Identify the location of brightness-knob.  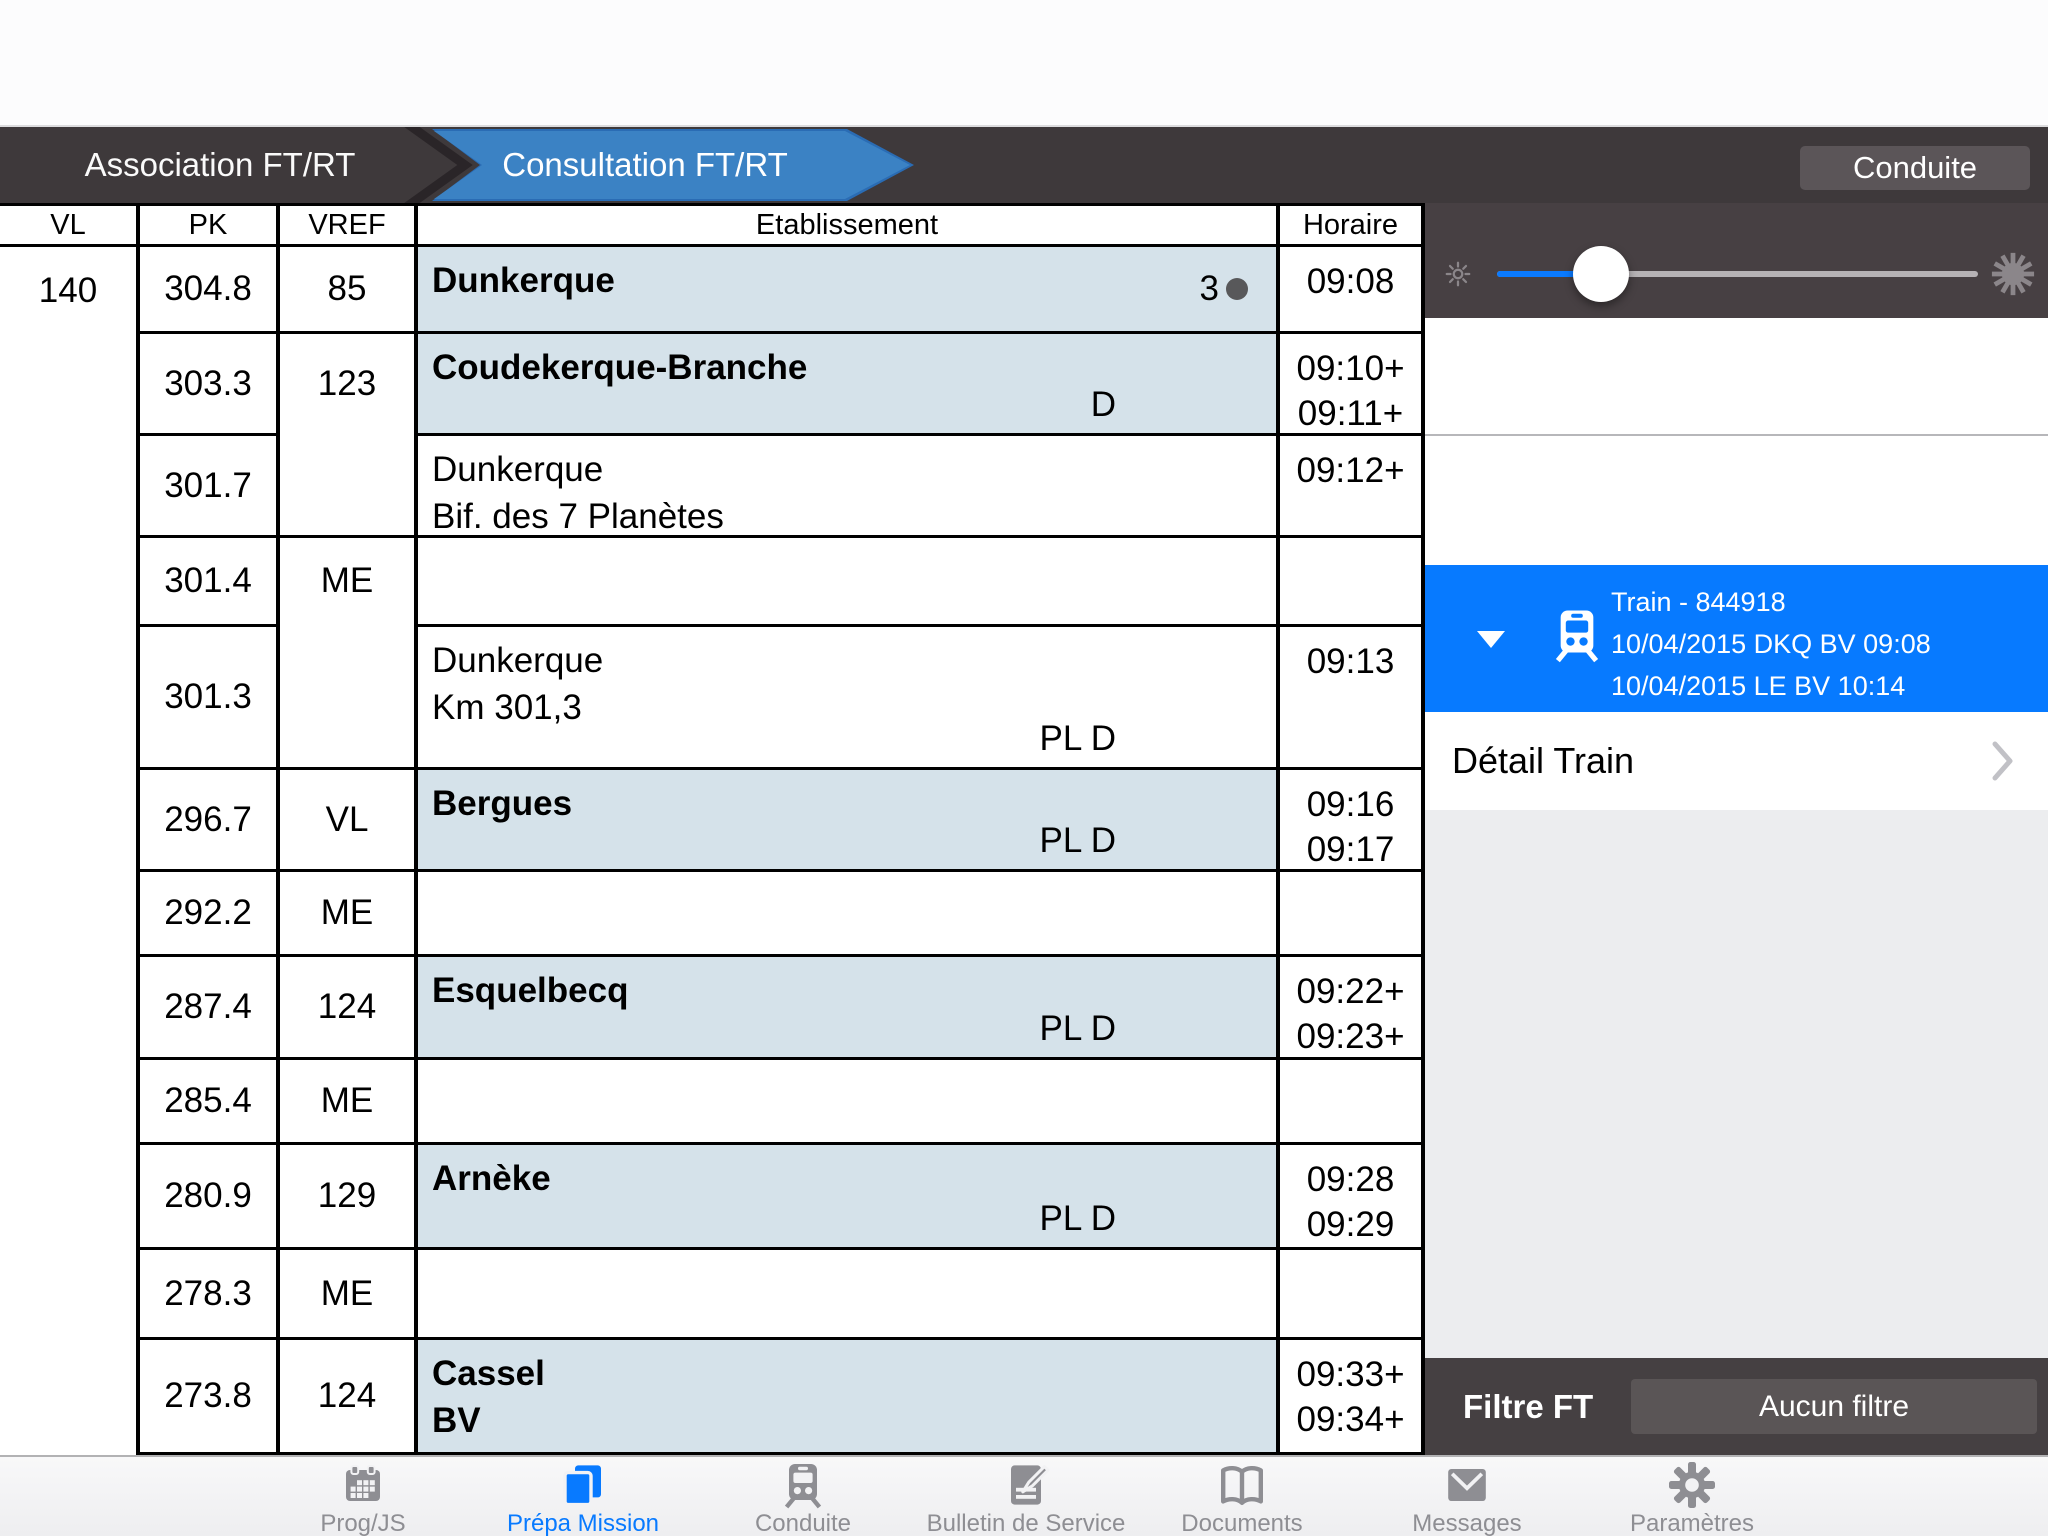
(1601, 274).